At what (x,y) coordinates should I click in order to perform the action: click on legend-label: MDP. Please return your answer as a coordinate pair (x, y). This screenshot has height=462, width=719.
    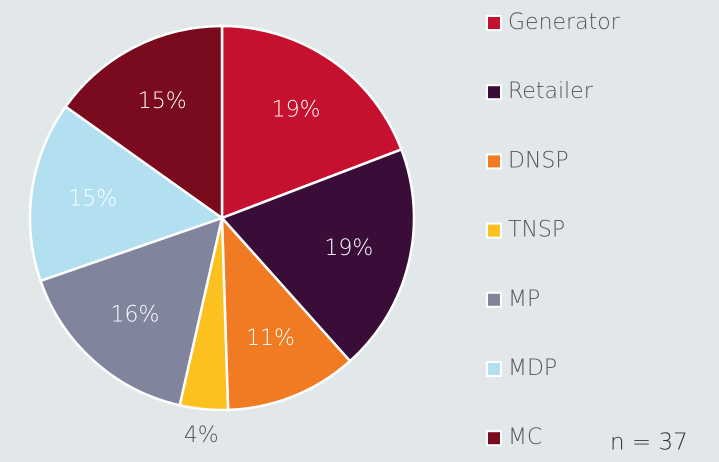
    Looking at the image, I should click on (532, 368).